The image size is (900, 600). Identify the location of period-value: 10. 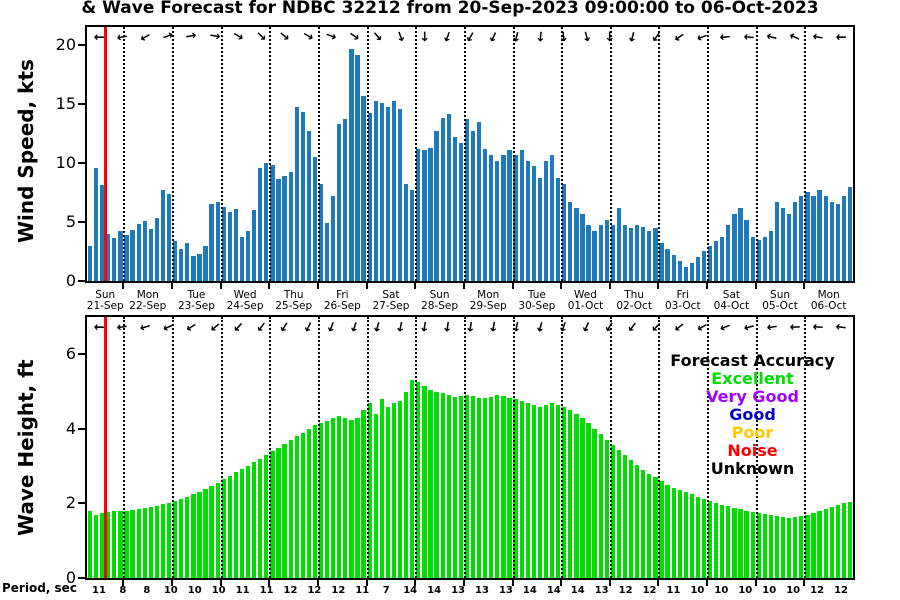
(697, 590).